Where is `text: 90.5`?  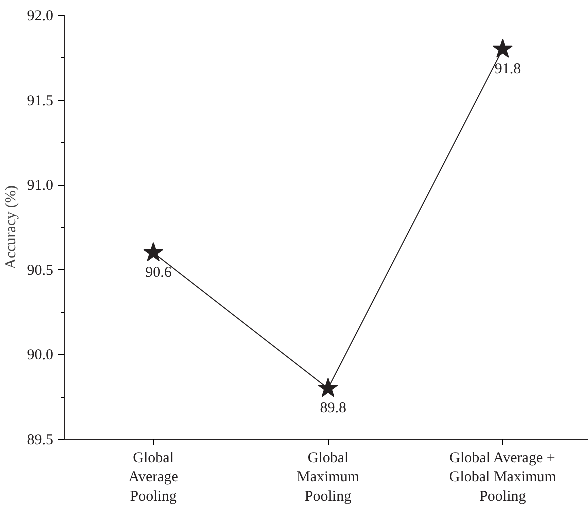 text: 90.5 is located at coordinates (40, 270).